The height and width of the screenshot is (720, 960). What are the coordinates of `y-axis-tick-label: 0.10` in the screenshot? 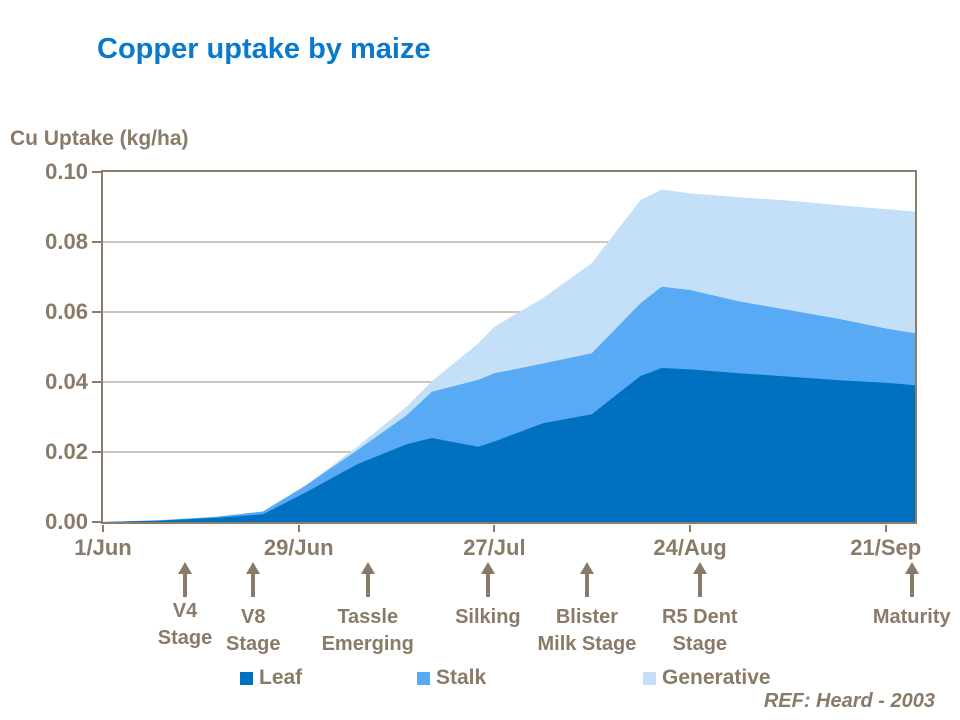 It's located at (66, 171).